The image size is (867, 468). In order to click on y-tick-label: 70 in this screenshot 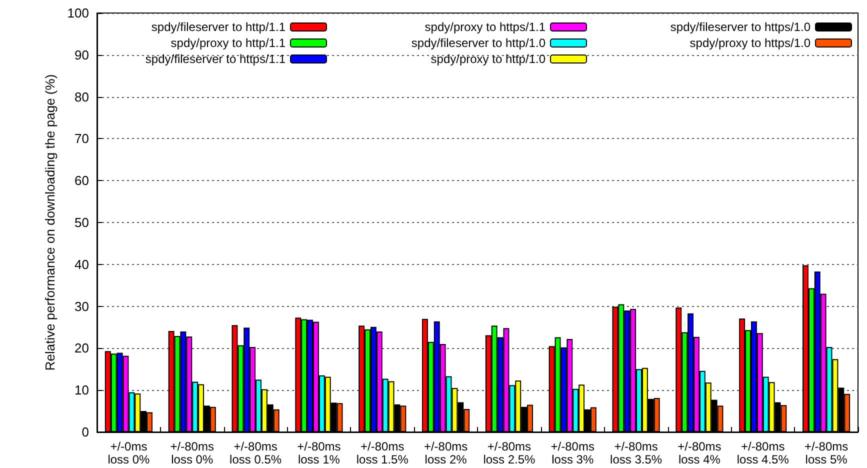, I will do `click(81, 138)`.